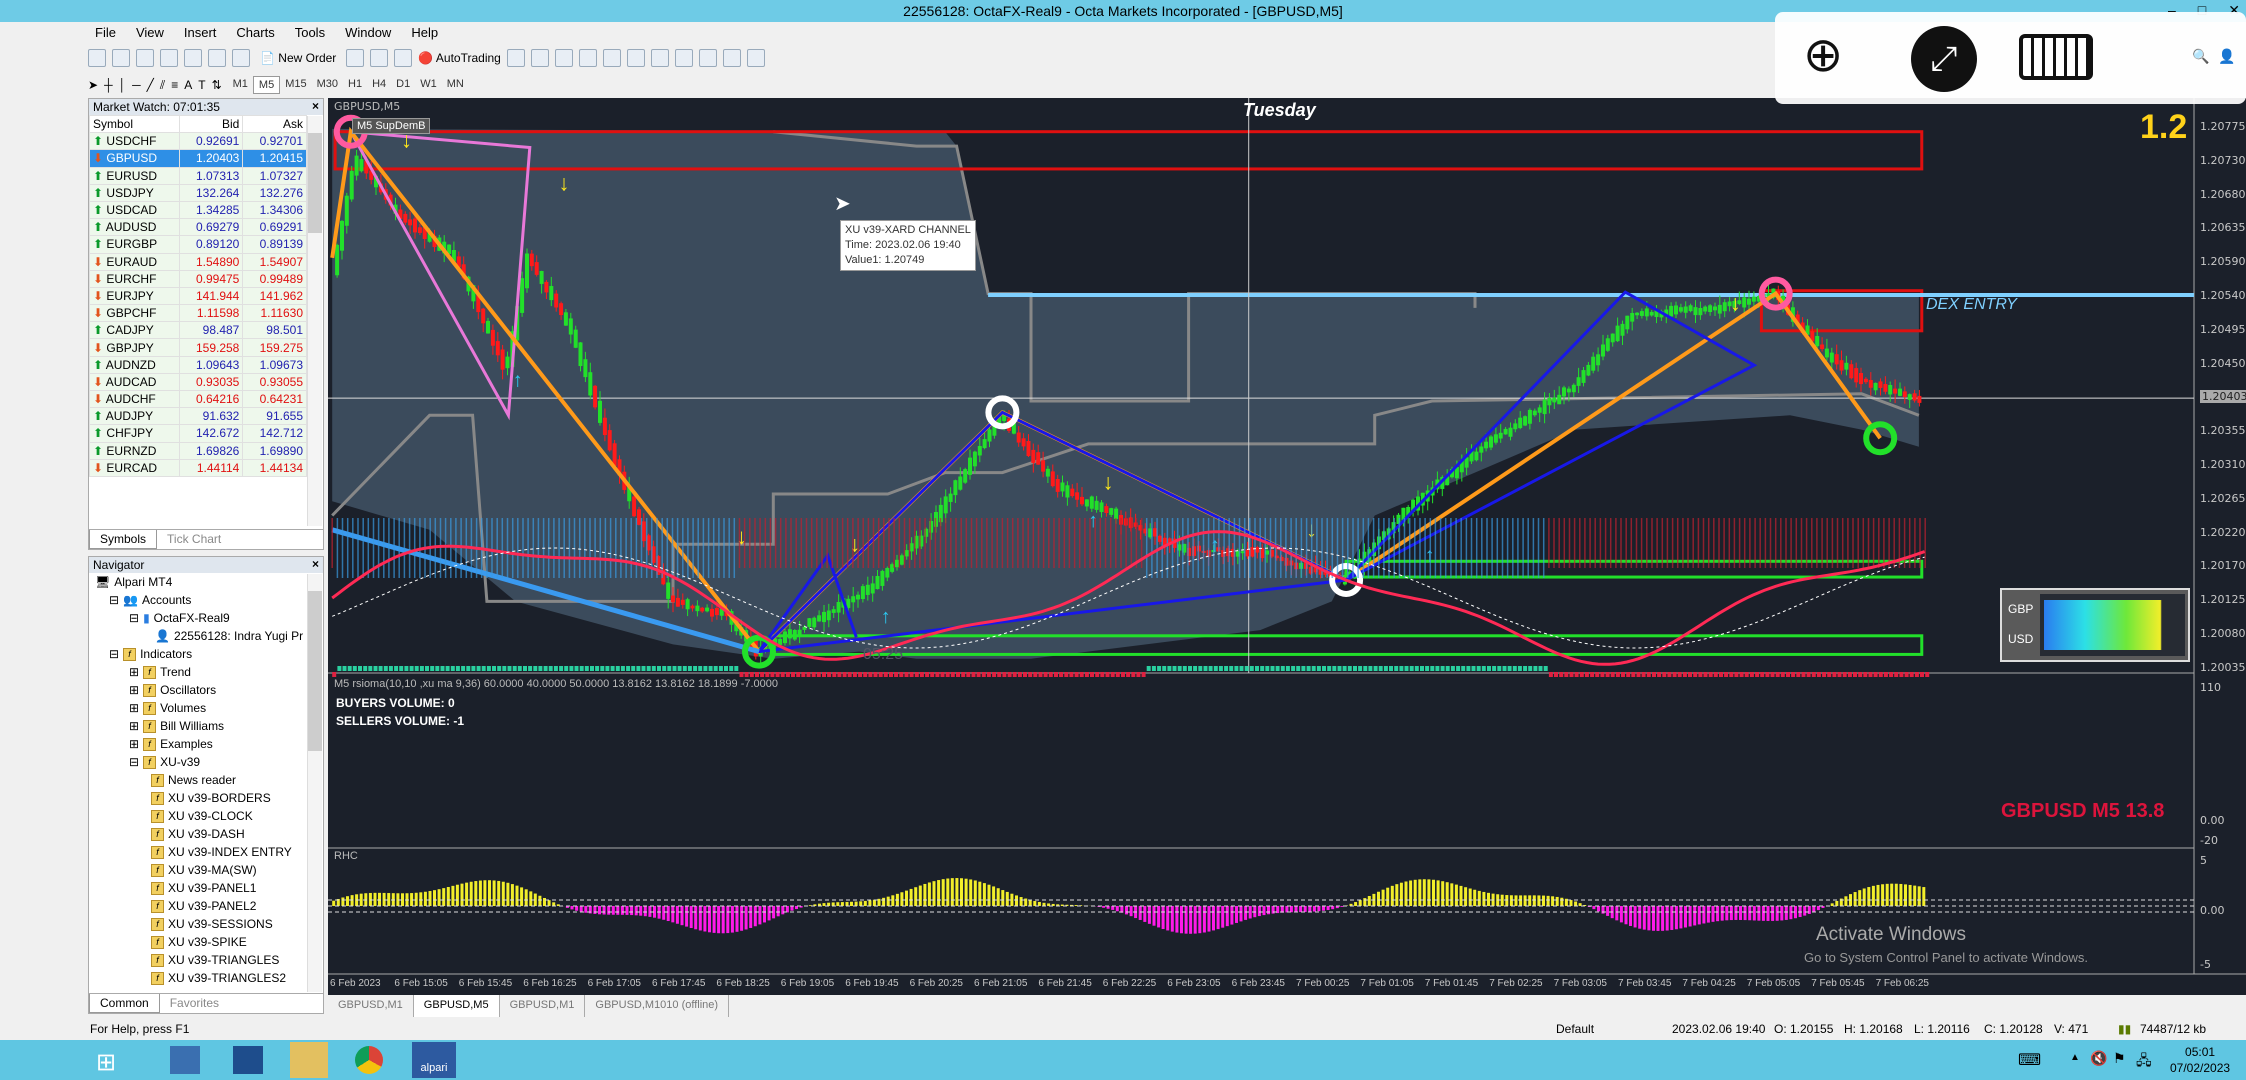  What do you see at coordinates (150, 85) in the screenshot?
I see `trendline-icon: ╱` at bounding box center [150, 85].